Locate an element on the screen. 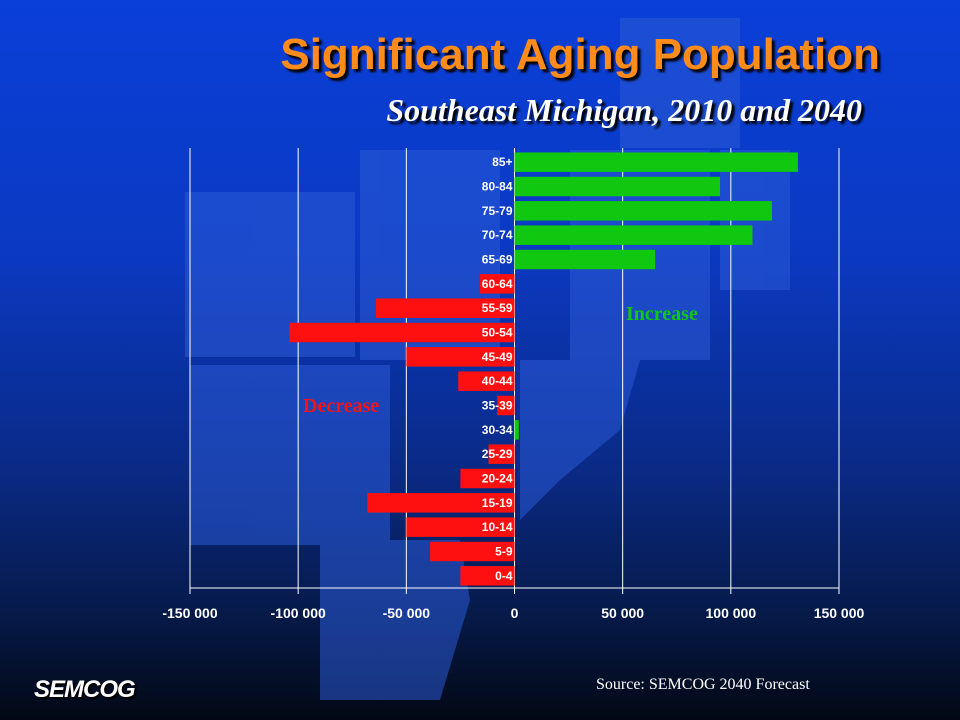 This screenshot has width=960, height=720. category-label: 60-64 is located at coordinates (497, 284).